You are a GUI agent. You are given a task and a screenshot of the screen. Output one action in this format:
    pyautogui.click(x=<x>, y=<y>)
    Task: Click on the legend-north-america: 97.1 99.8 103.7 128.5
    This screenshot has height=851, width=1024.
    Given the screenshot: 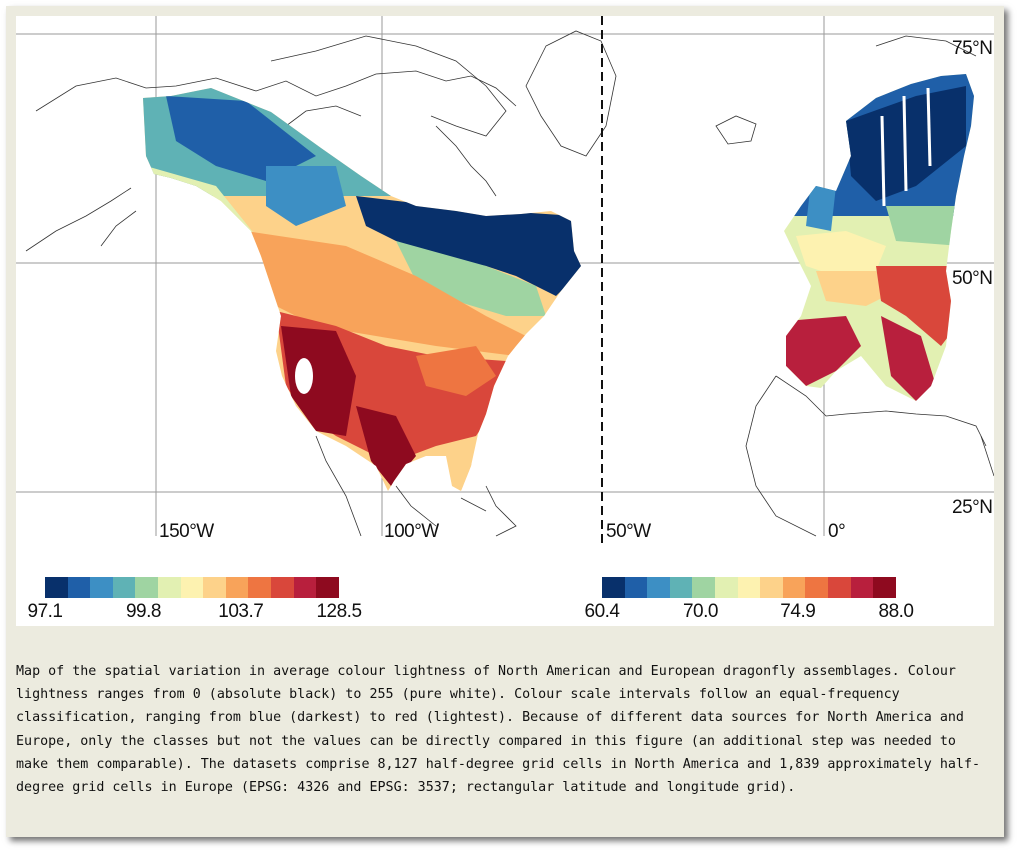 What is the action you would take?
    pyautogui.click(x=195, y=599)
    